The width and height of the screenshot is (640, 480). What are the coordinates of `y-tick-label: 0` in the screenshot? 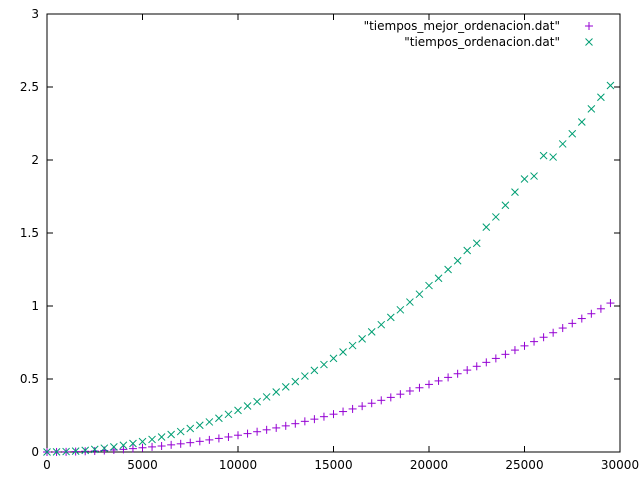 It's located at (35, 452).